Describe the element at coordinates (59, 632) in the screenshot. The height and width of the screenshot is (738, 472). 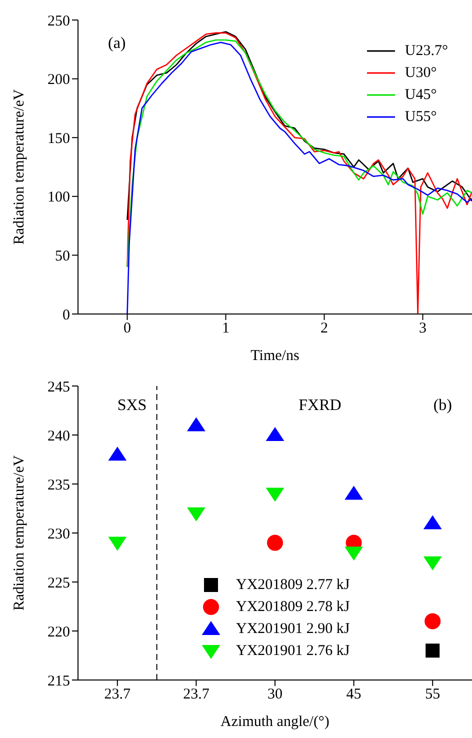
I see `y-tick-label: 220` at that location.